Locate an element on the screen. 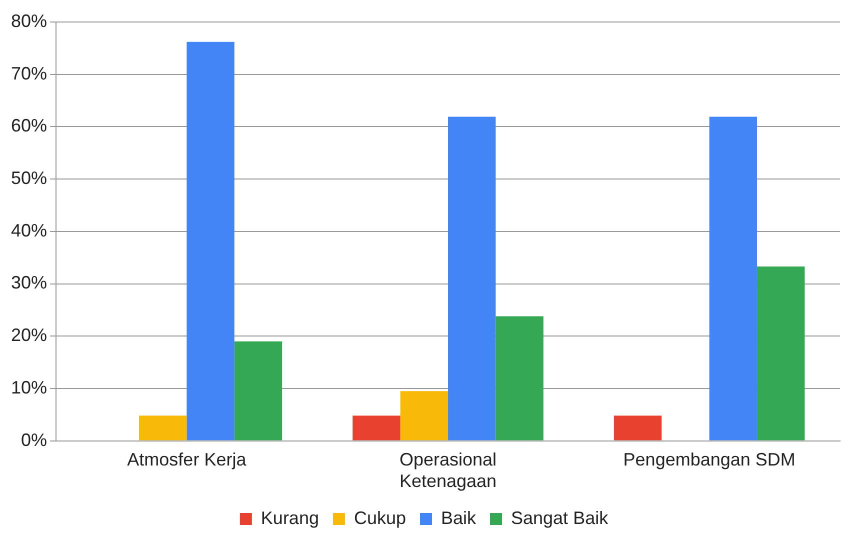 The width and height of the screenshot is (856, 550). x-tick-label: Atmosfer Kerja is located at coordinates (187, 460).